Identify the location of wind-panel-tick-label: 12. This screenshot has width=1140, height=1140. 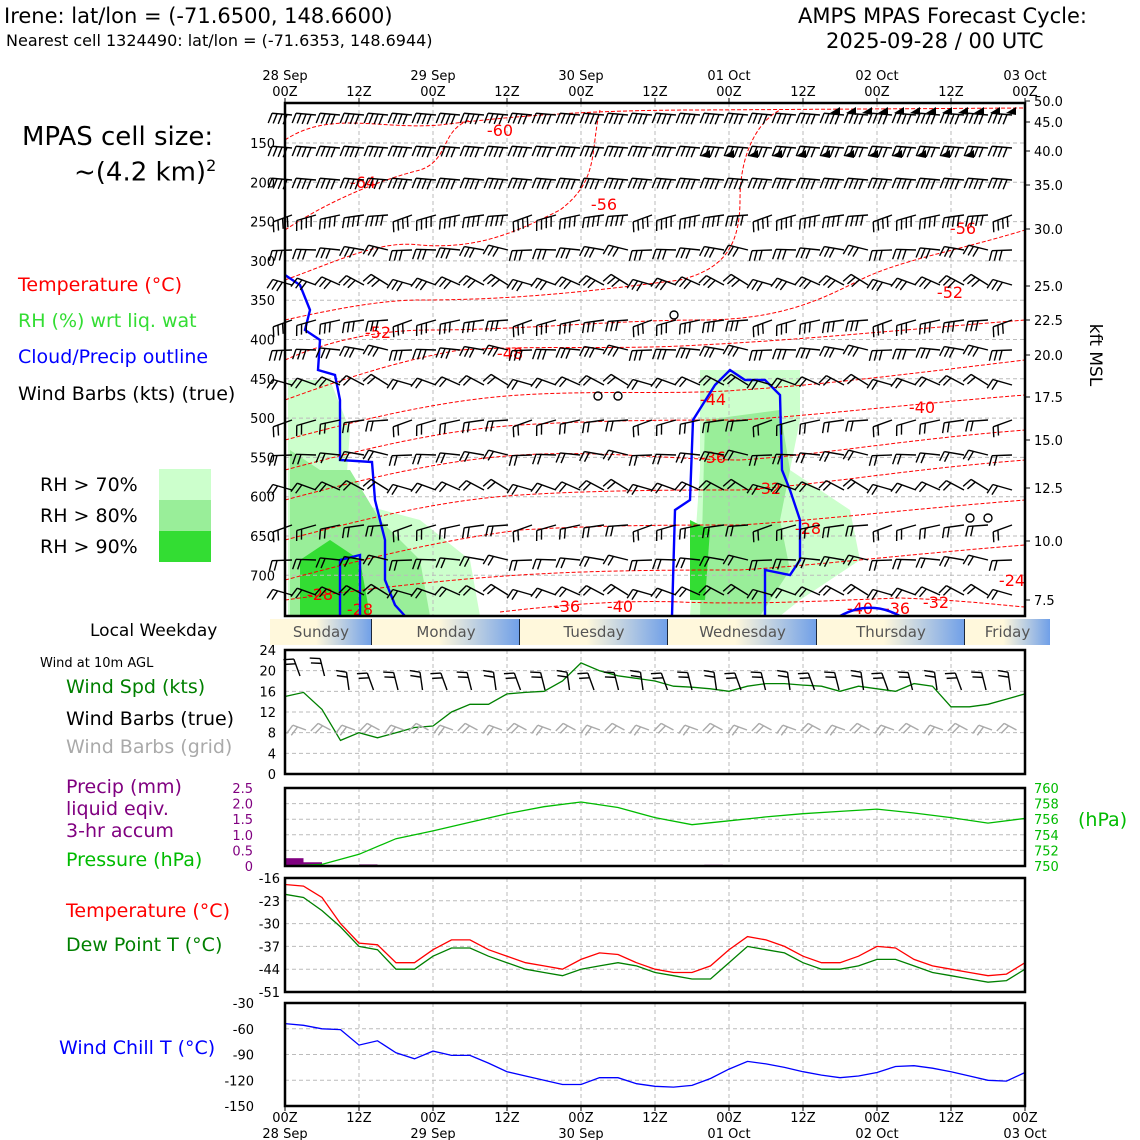
(267, 713).